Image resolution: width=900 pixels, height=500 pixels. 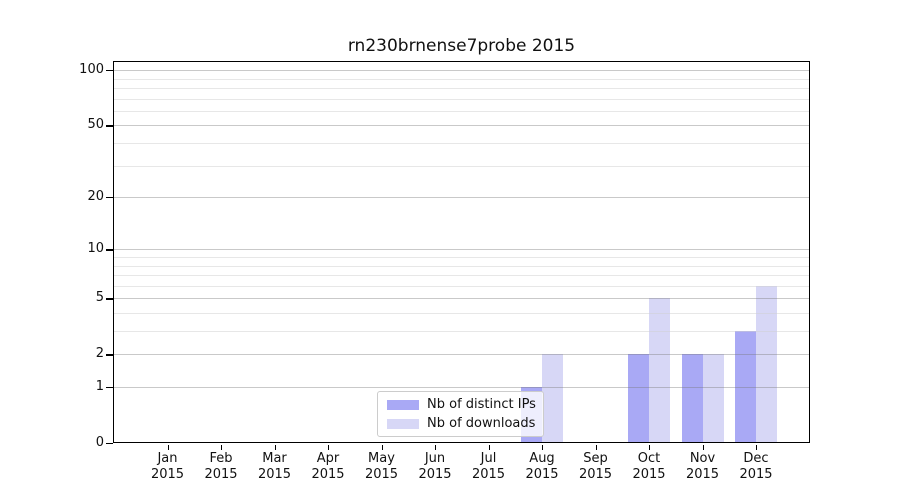 What do you see at coordinates (221, 458) in the screenshot?
I see `month-label: Feb` at bounding box center [221, 458].